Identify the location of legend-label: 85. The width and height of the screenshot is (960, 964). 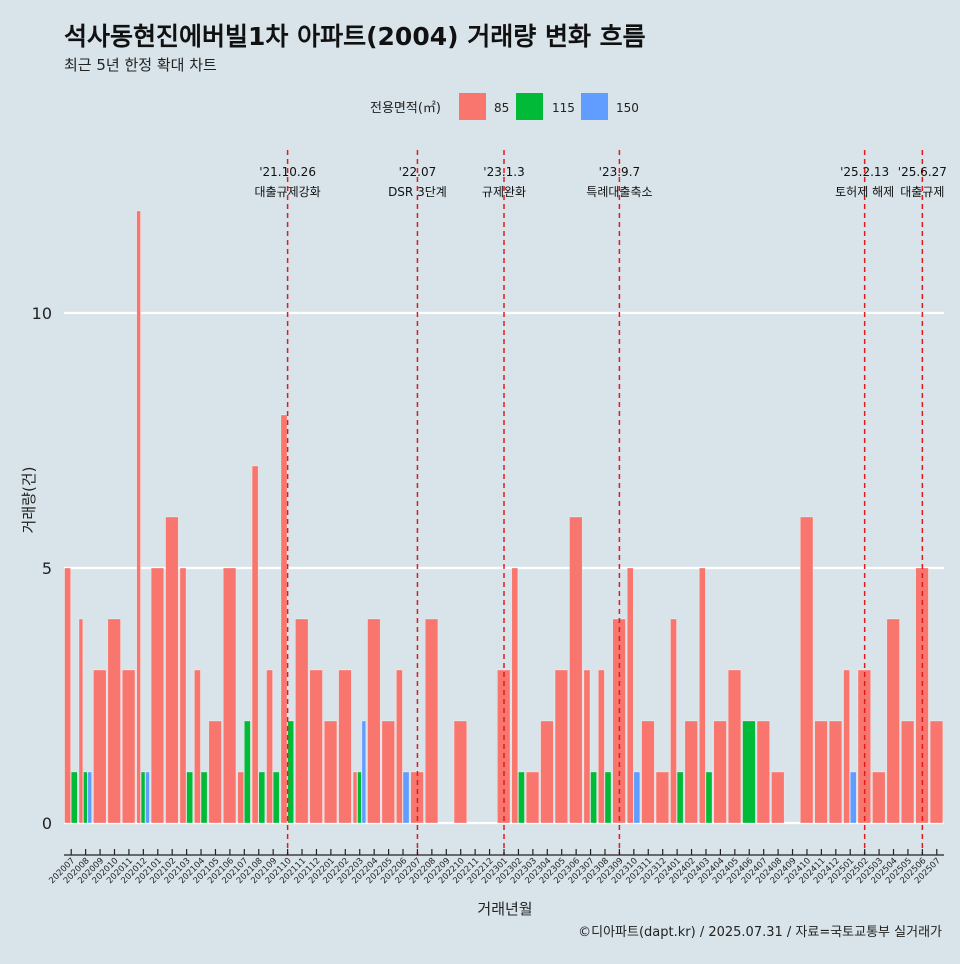
(501, 108).